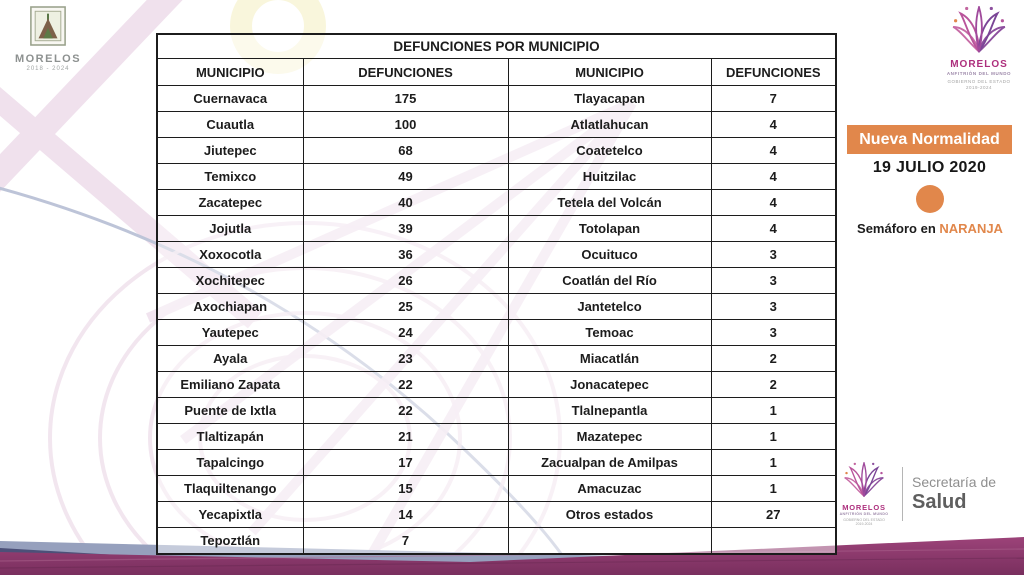 The image size is (1024, 575). Describe the element at coordinates (230, 384) in the screenshot. I see `municipio-cell: Emiliano Zapata` at that location.